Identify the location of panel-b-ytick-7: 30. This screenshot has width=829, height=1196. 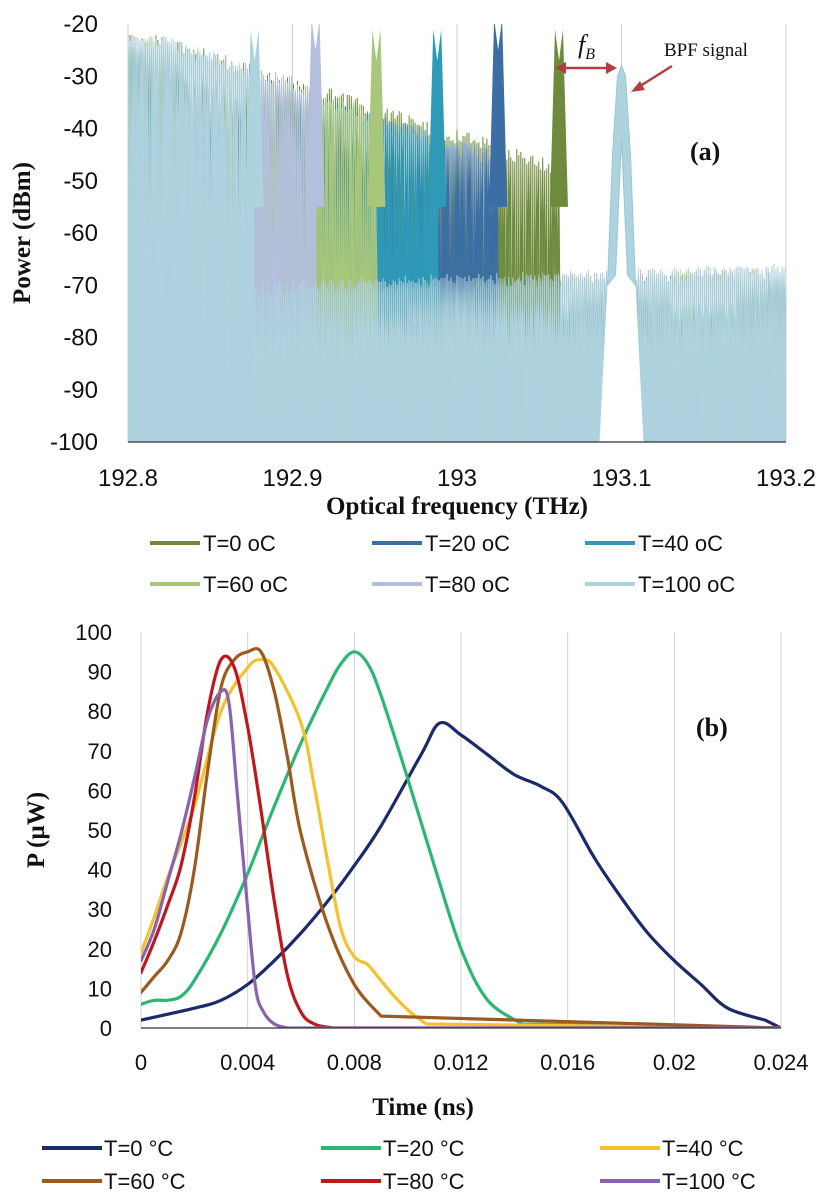
(100, 909).